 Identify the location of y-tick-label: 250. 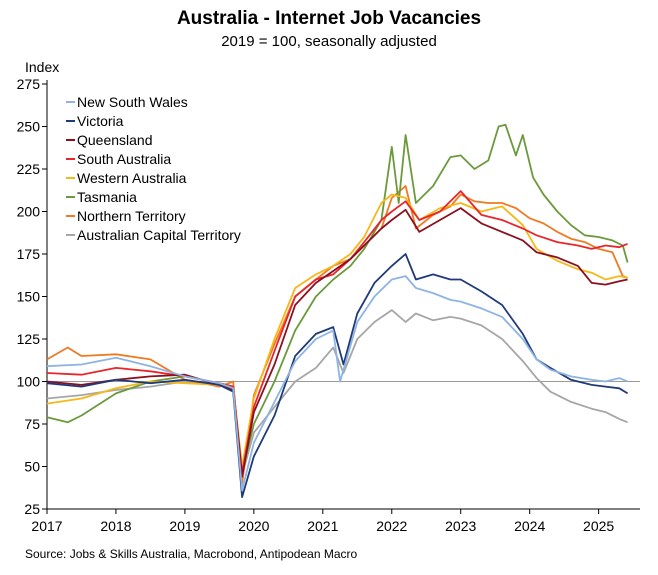
(29, 127).